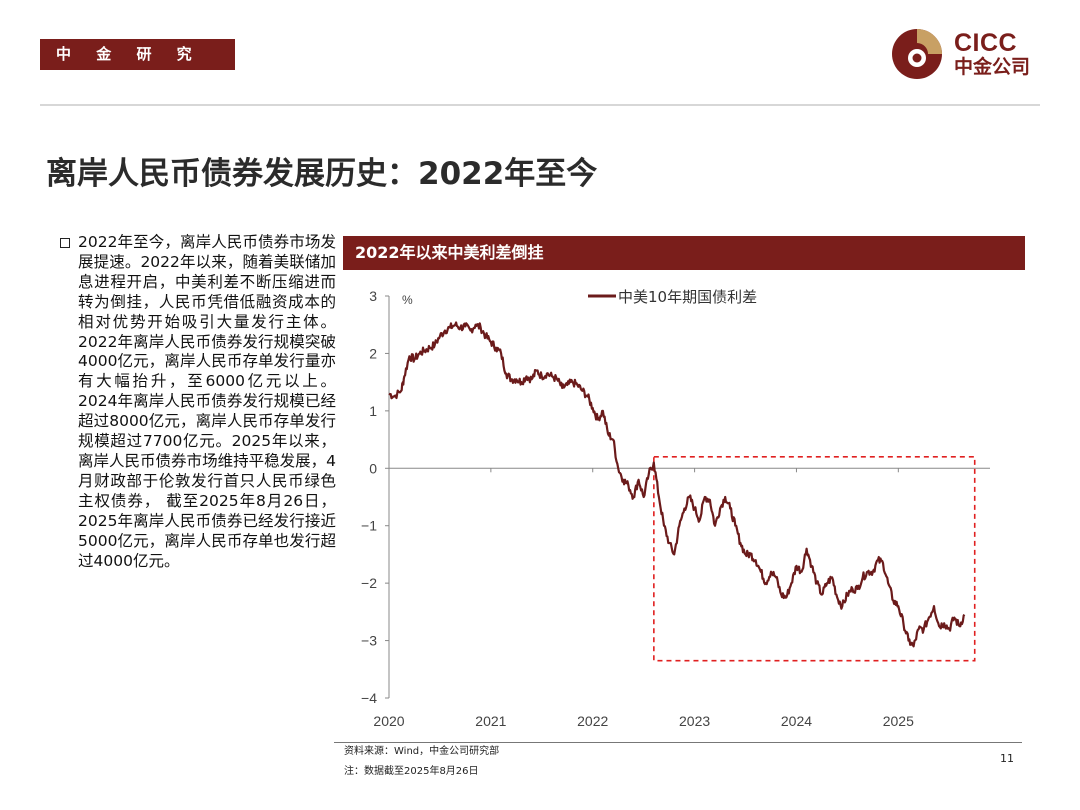 The image size is (1080, 810). Describe the element at coordinates (678, 742) in the screenshot. I see `footer-divider` at that location.